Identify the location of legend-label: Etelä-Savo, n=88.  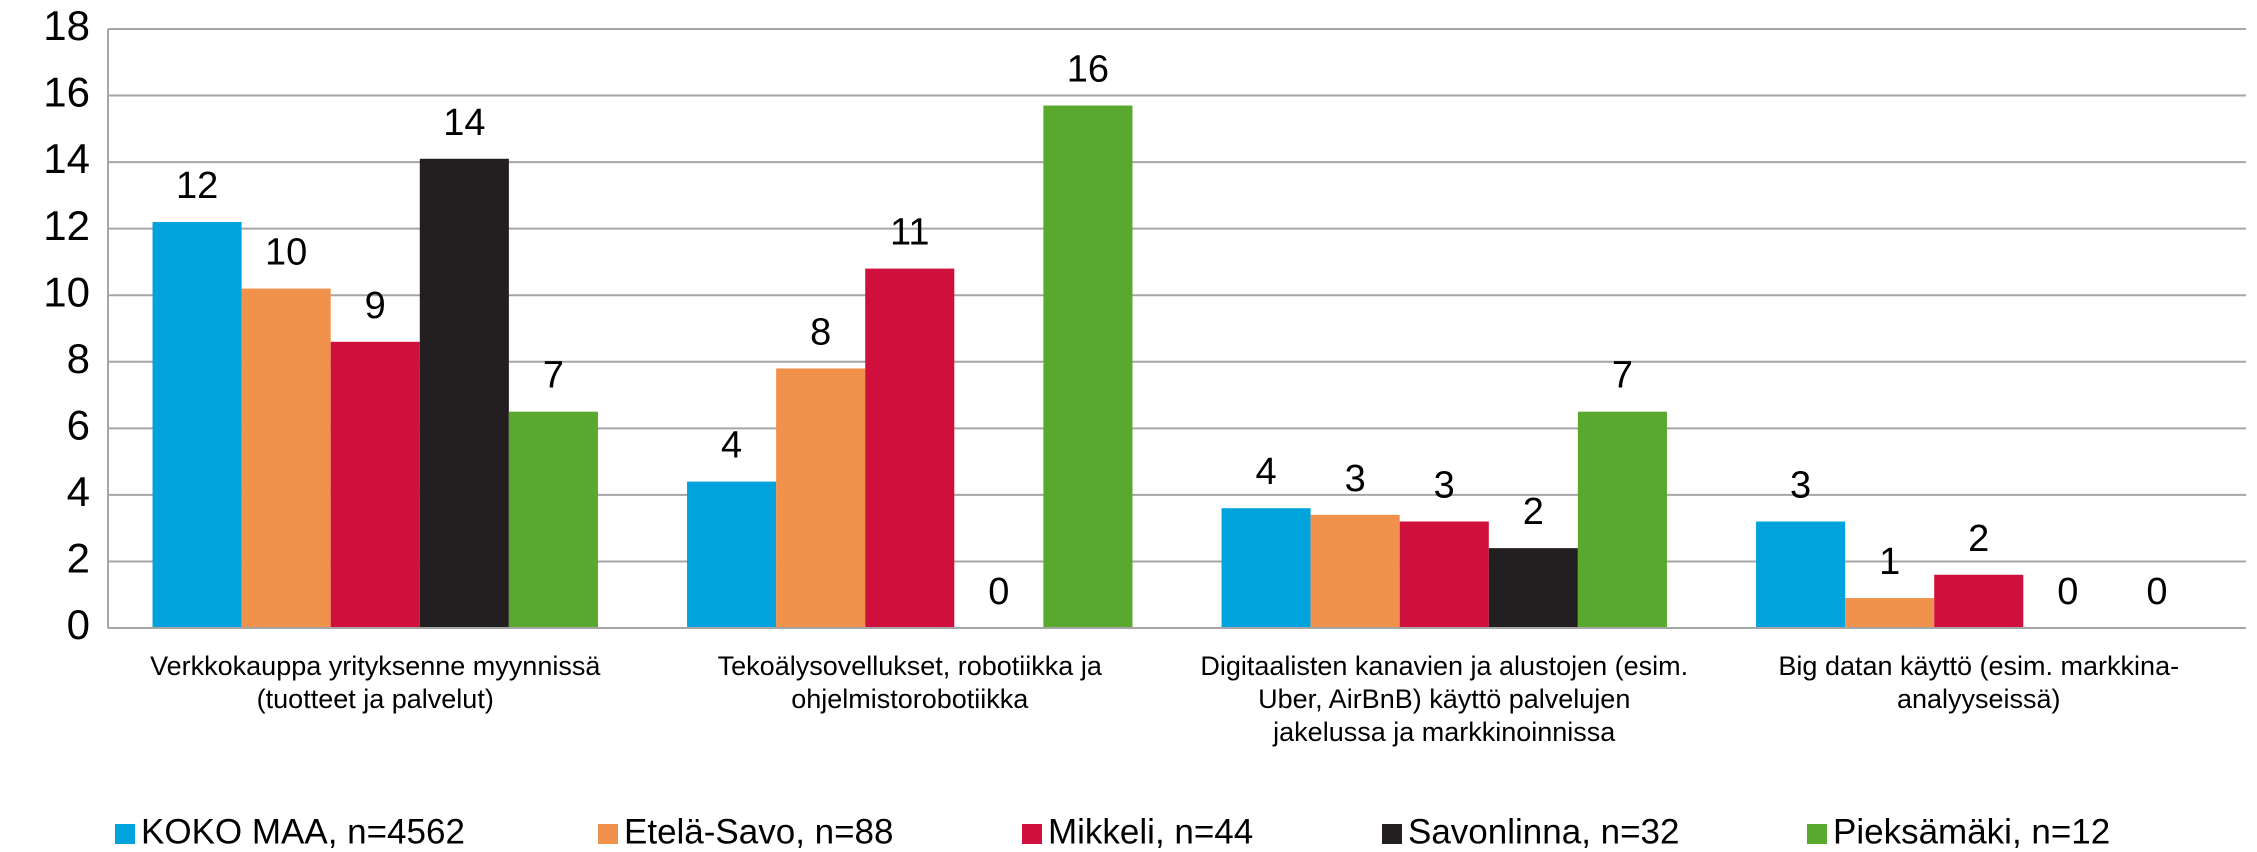
(759, 831).